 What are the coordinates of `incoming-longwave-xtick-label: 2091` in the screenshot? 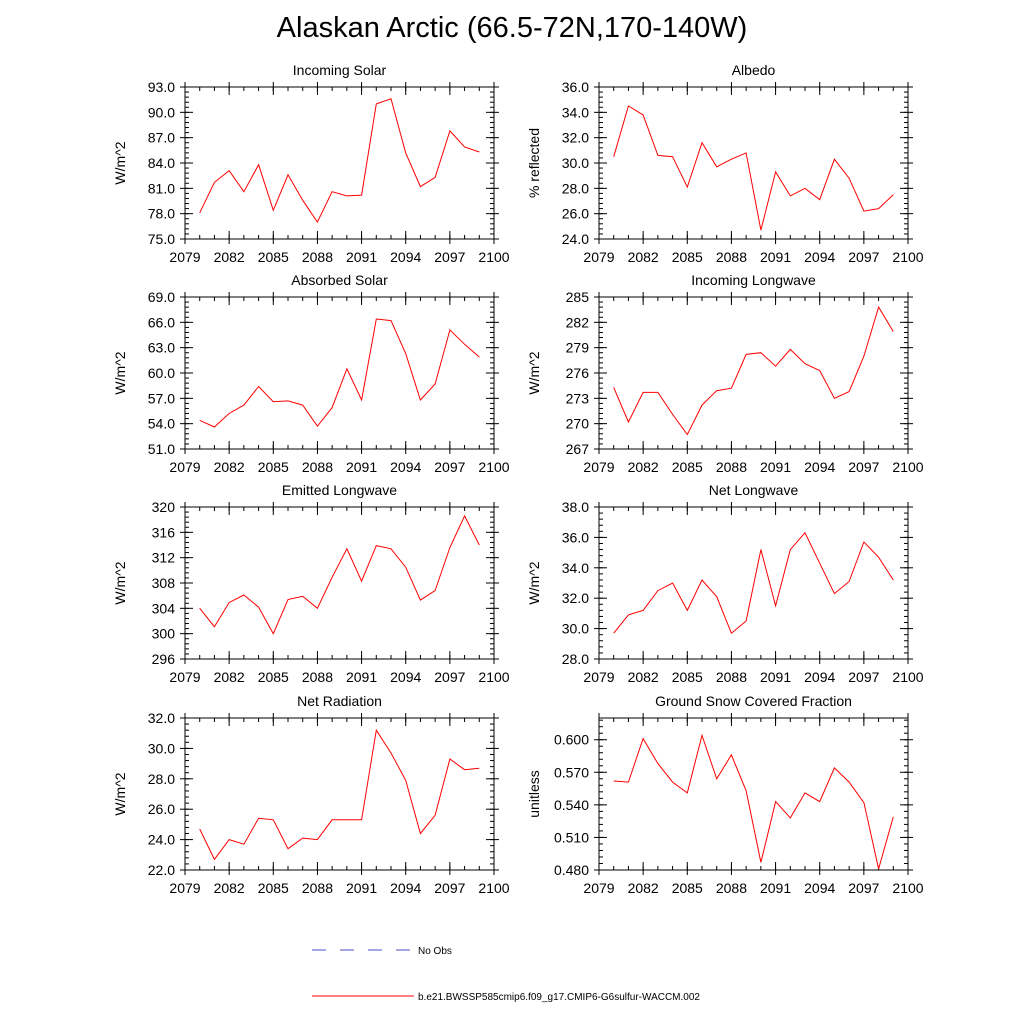 It's located at (775, 467).